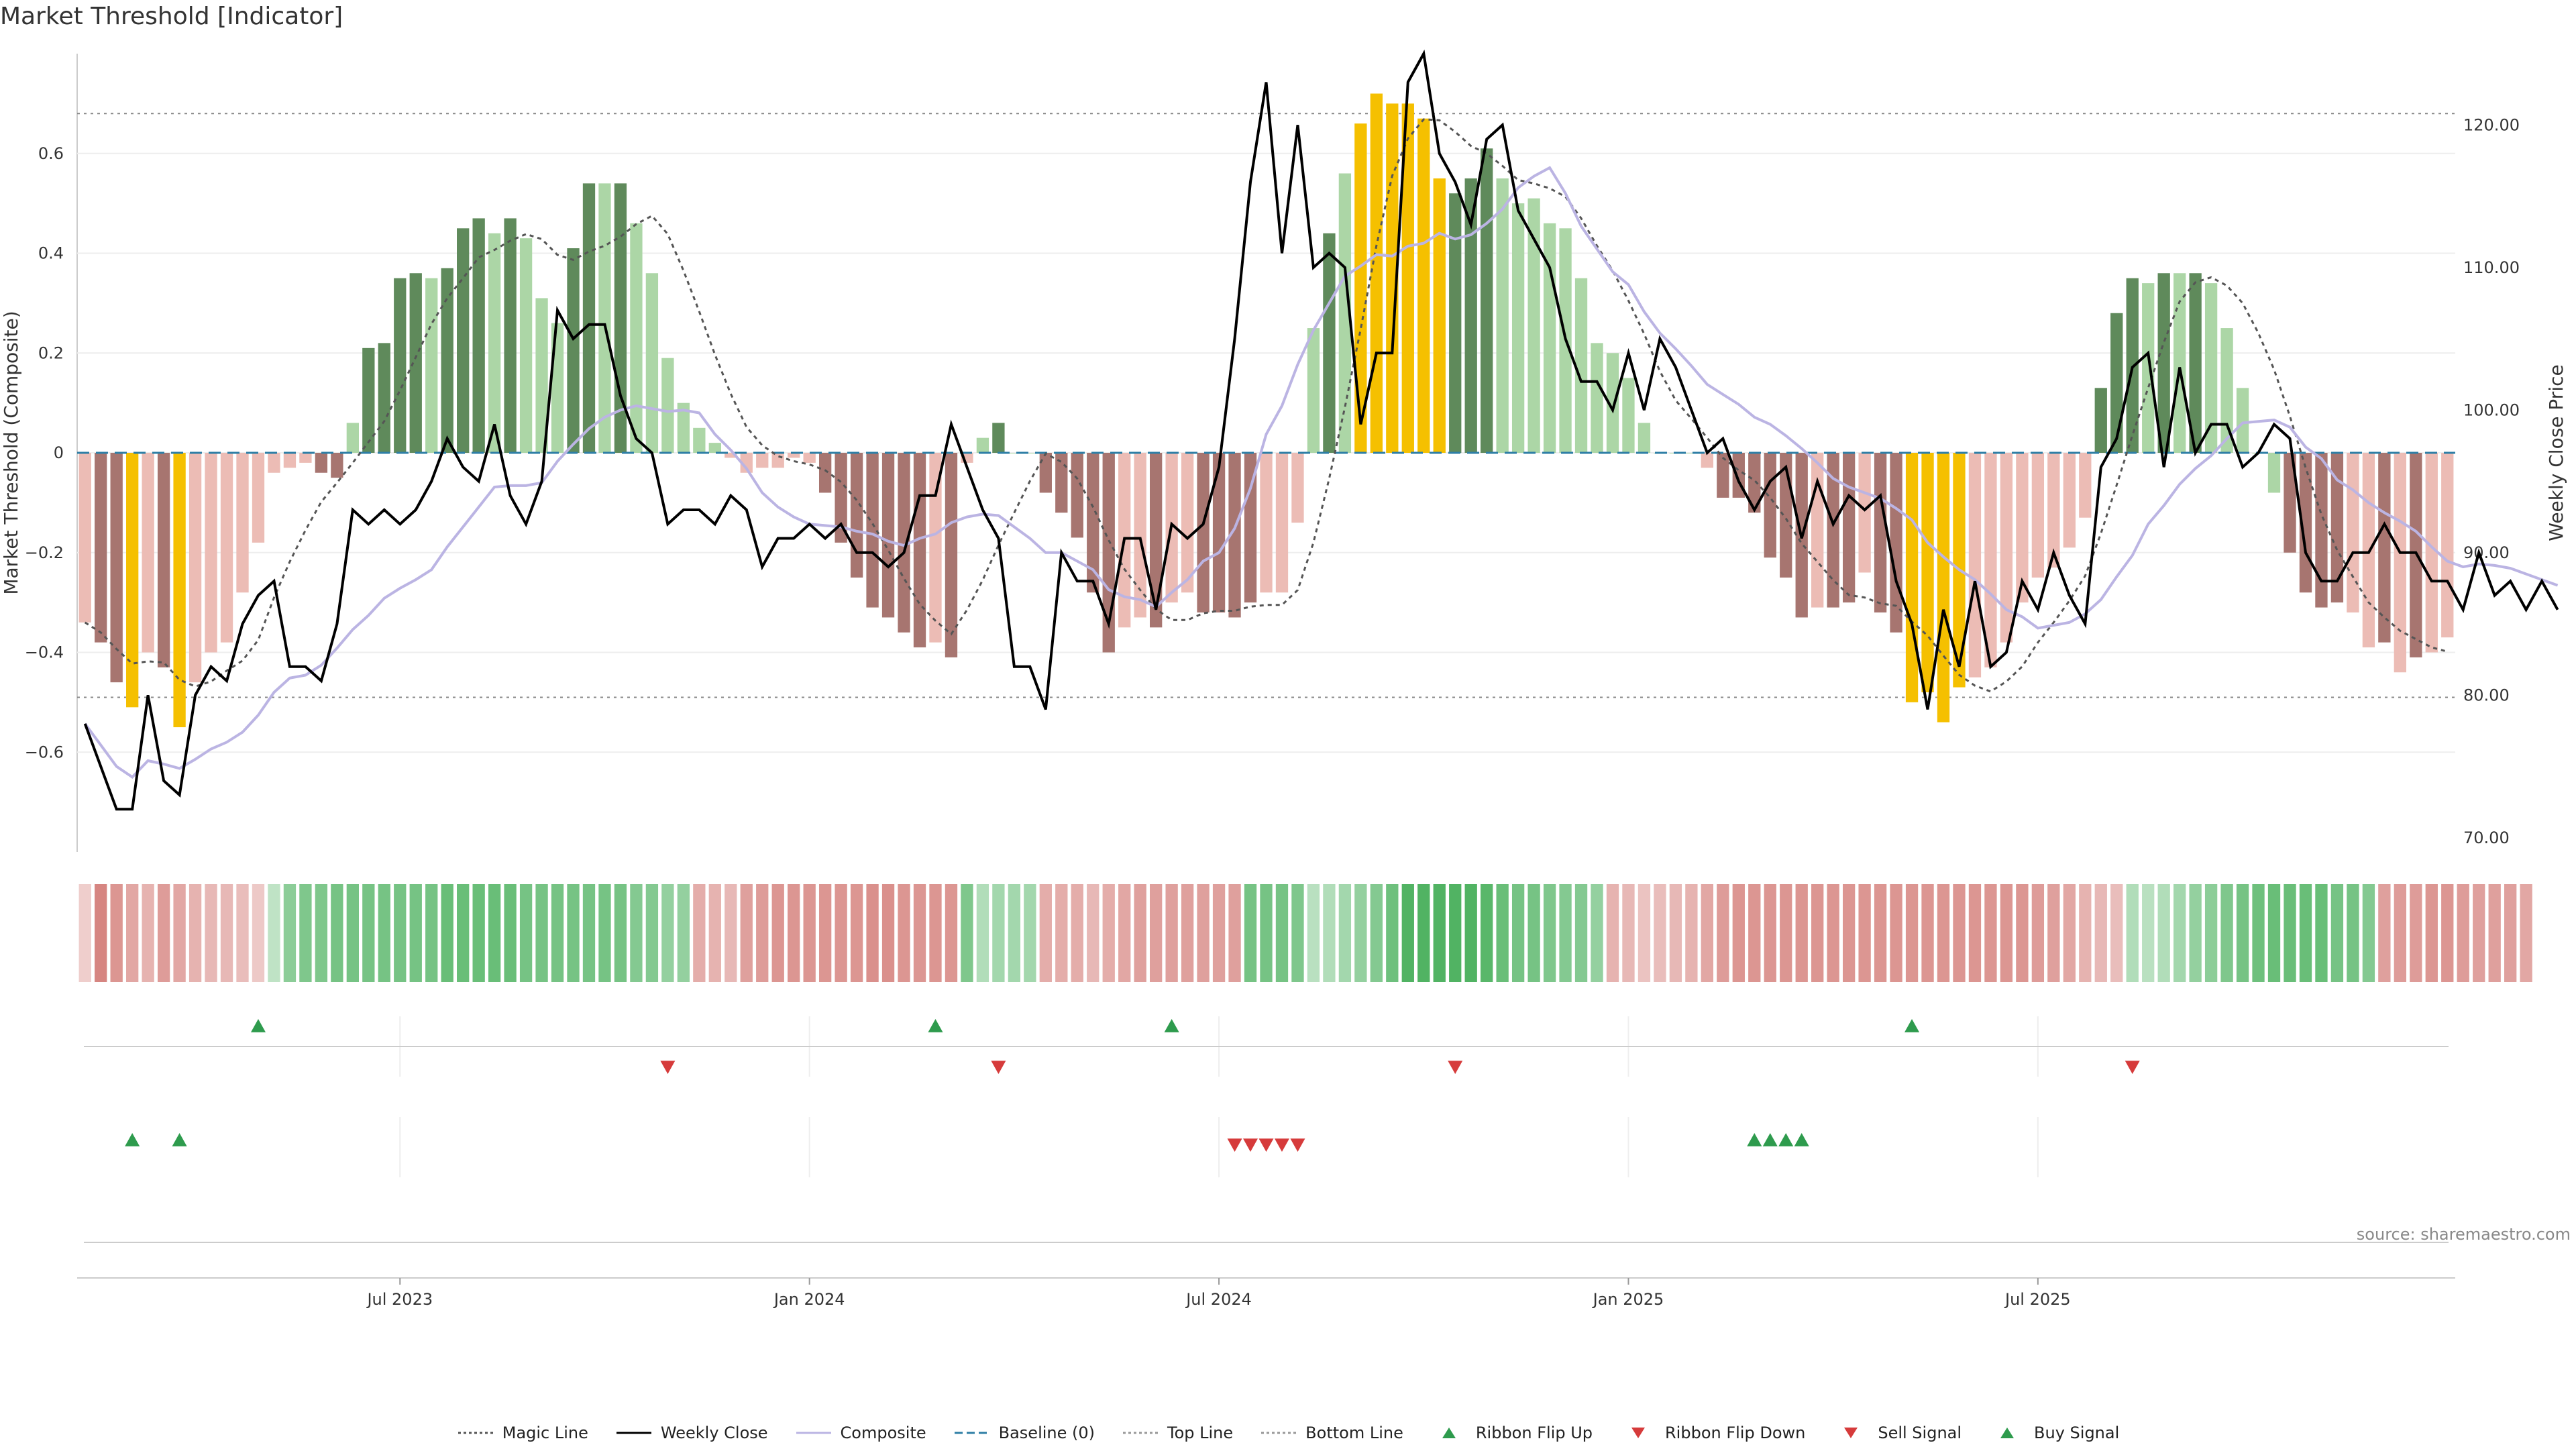 The width and height of the screenshot is (2576, 1449). What do you see at coordinates (399, 1299) in the screenshot?
I see `x-tick-label: Jul 2023` at bounding box center [399, 1299].